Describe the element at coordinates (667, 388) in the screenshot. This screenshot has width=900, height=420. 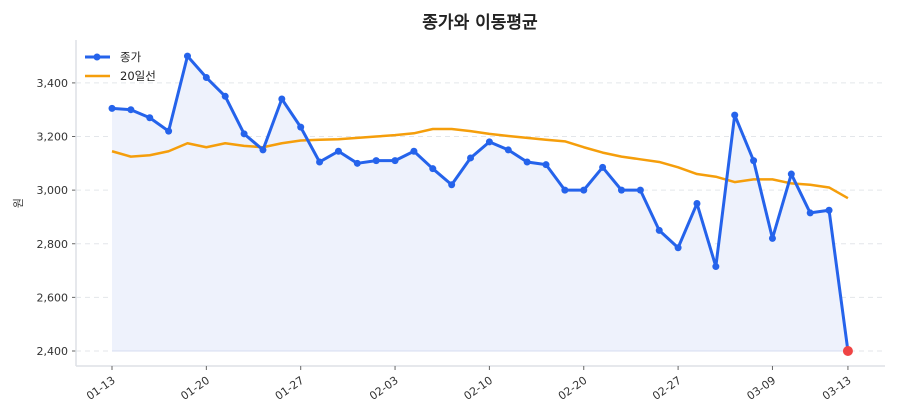
I see `x-tick-label: 02-27` at that location.